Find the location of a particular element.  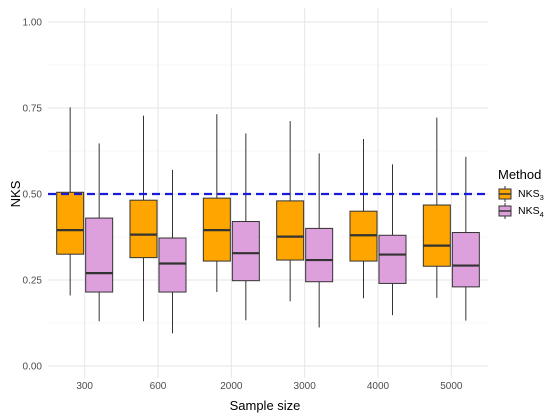

x-tick-label: 600 is located at coordinates (158, 386).